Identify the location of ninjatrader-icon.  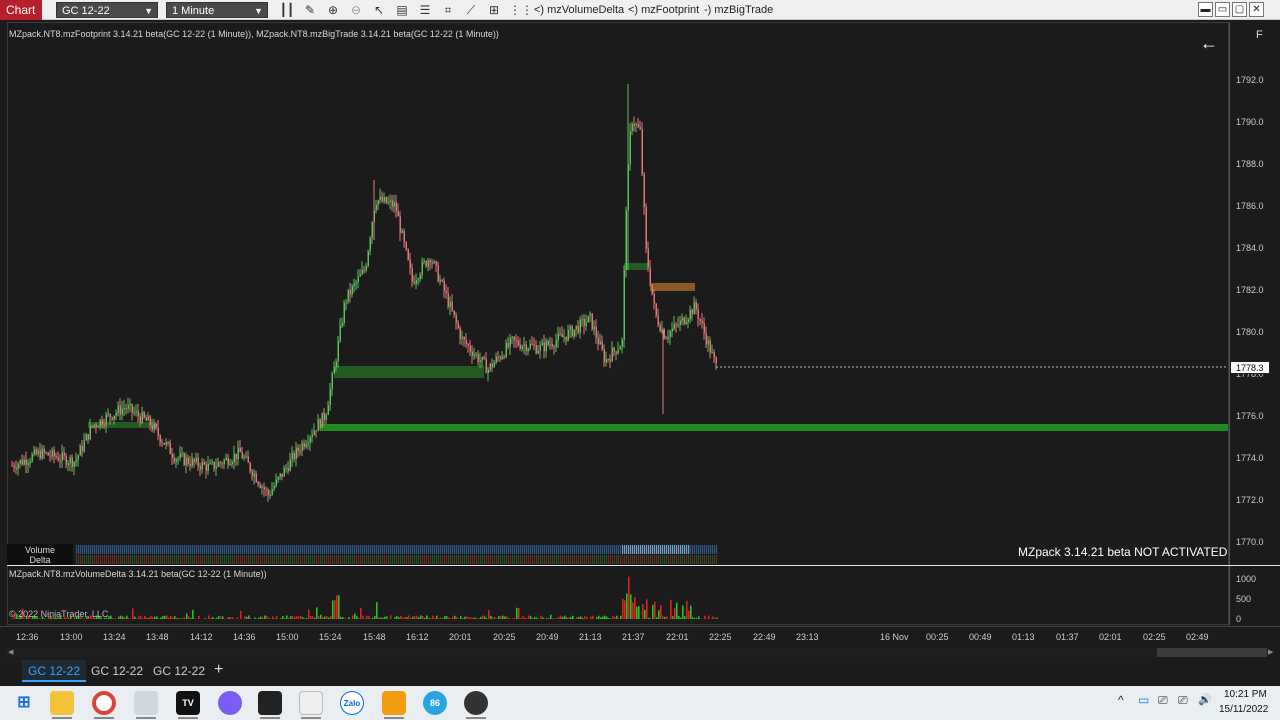
(270, 703).